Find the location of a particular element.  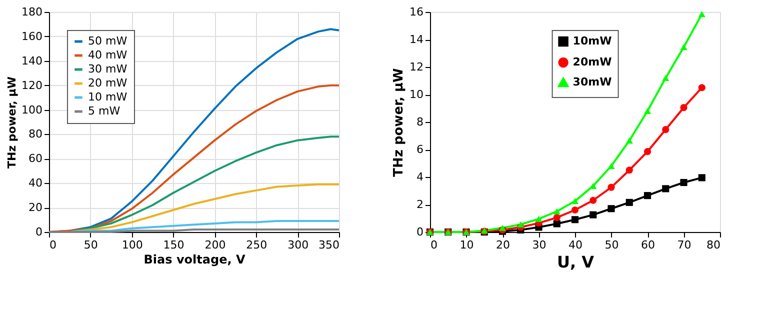

y-tick-label: 8 is located at coordinates (420, 122).